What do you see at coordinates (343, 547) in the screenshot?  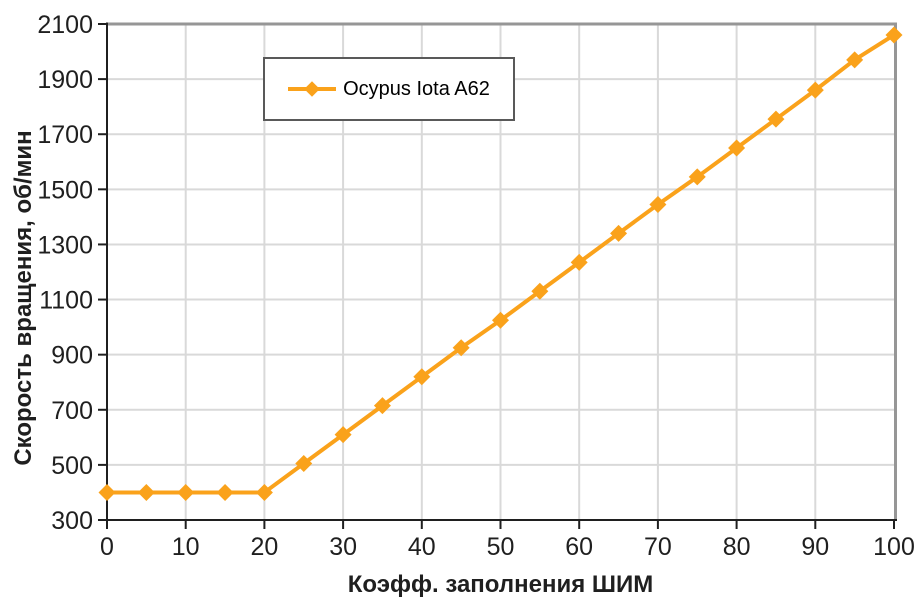 I see `x-tick-label: 30` at bounding box center [343, 547].